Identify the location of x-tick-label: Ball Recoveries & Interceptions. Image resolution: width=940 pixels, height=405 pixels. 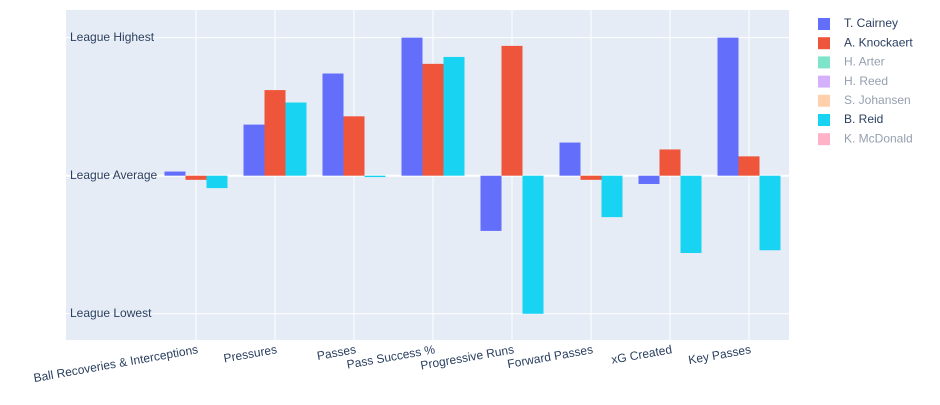
(115, 363).